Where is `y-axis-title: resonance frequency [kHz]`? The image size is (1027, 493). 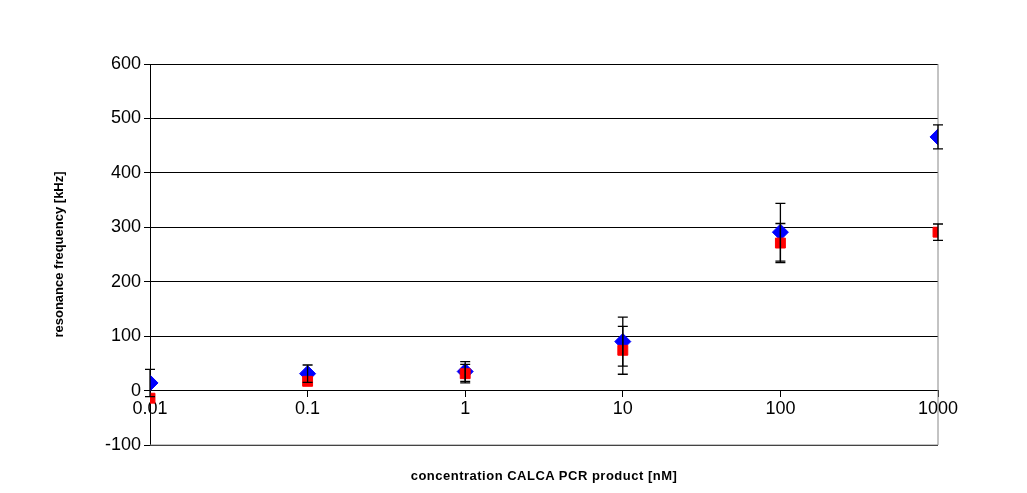 y-axis-title: resonance frequency [kHz] is located at coordinates (59, 254).